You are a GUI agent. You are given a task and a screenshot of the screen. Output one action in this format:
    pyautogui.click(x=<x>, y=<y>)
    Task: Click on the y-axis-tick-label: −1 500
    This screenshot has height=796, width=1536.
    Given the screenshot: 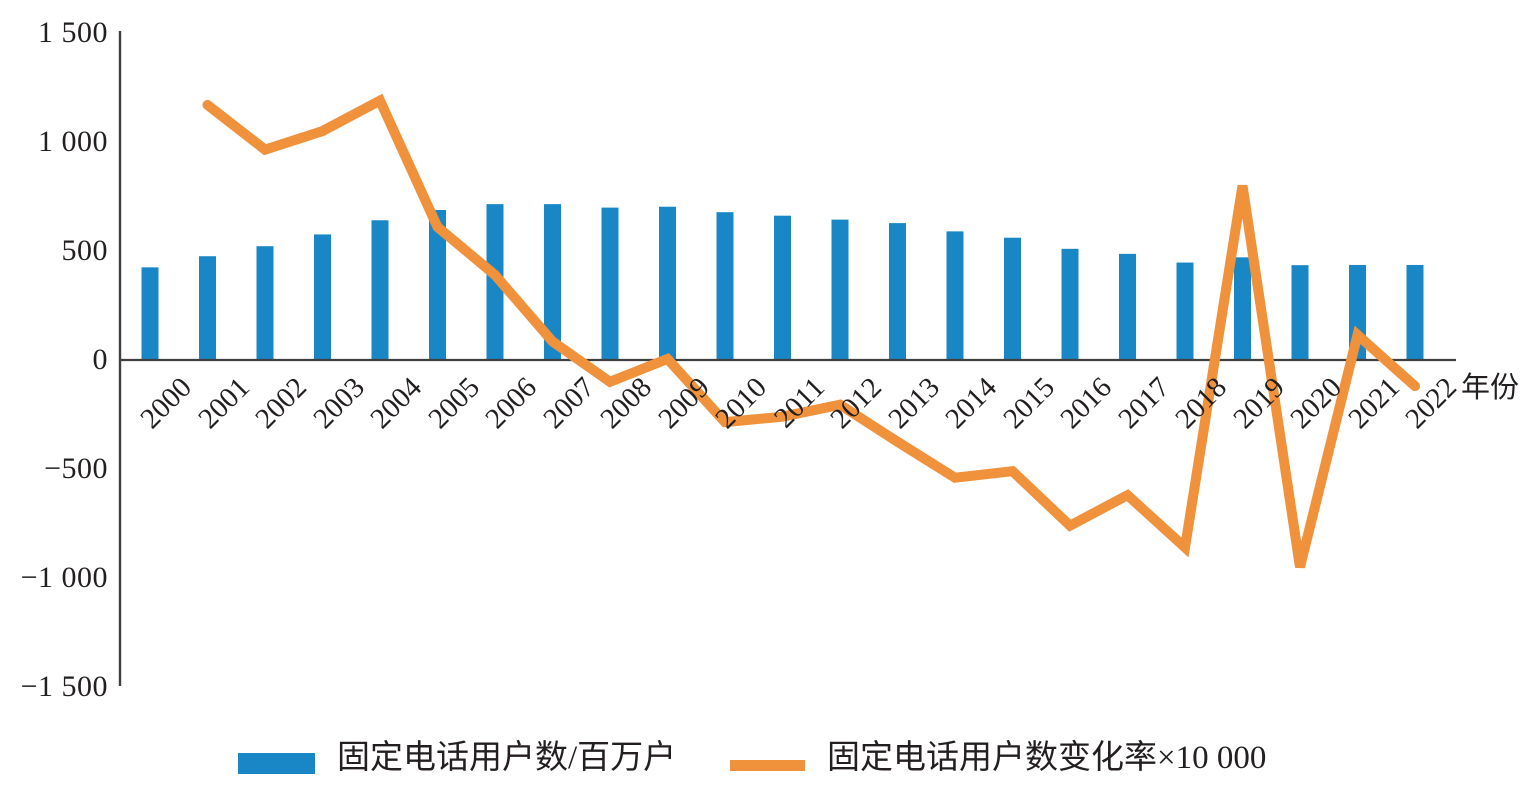 What is the action you would take?
    pyautogui.click(x=64, y=686)
    